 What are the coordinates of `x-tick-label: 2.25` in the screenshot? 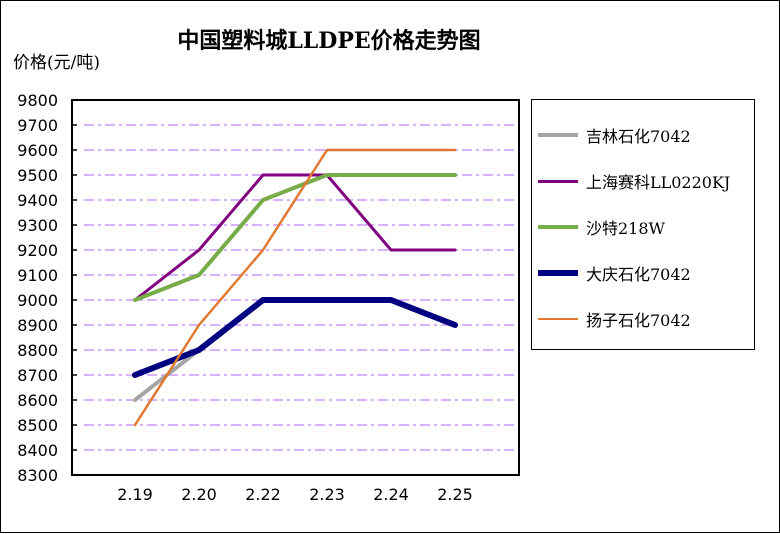 It's located at (455, 494).